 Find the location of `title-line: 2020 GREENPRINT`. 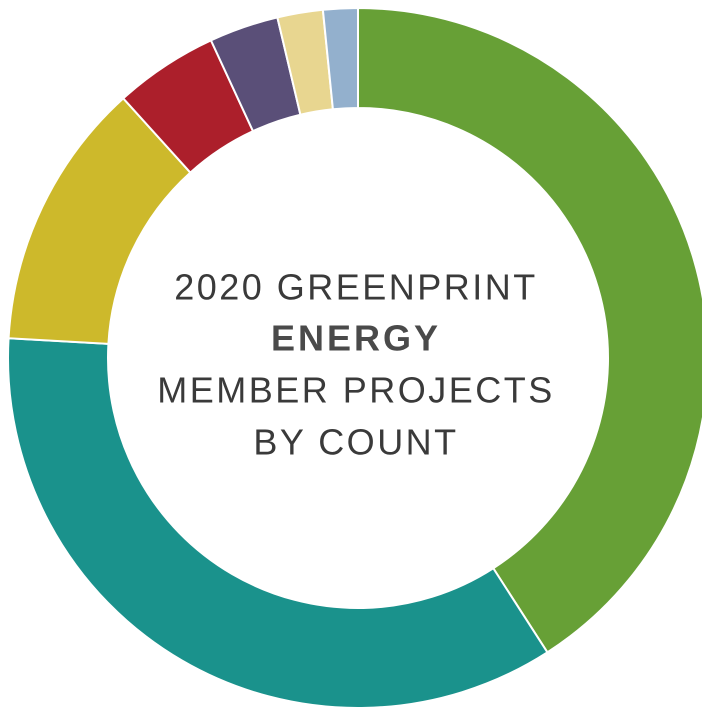

title-line: 2020 GREENPRINT is located at coordinates (356, 287).